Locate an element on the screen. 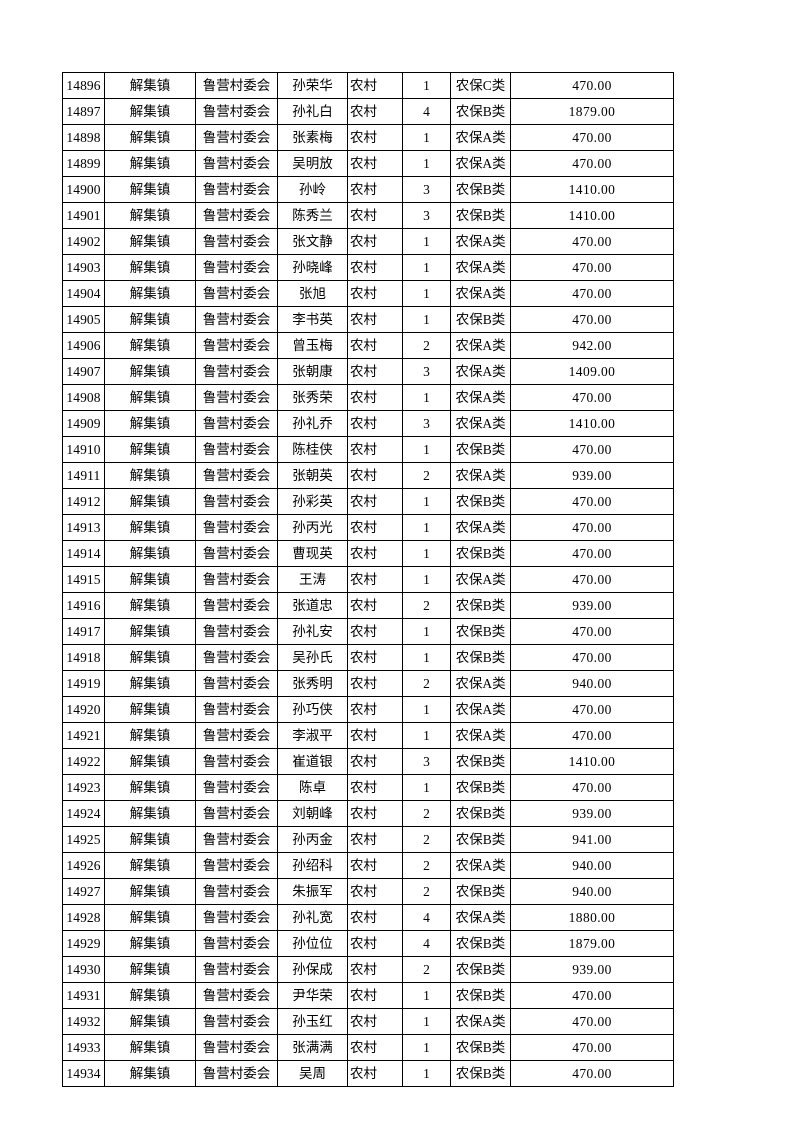 The height and width of the screenshot is (1122, 793). table-row: 14898 解集镇 鲁营村委会 张素梅 农村 1 农保A类 470.00 is located at coordinates (368, 137).